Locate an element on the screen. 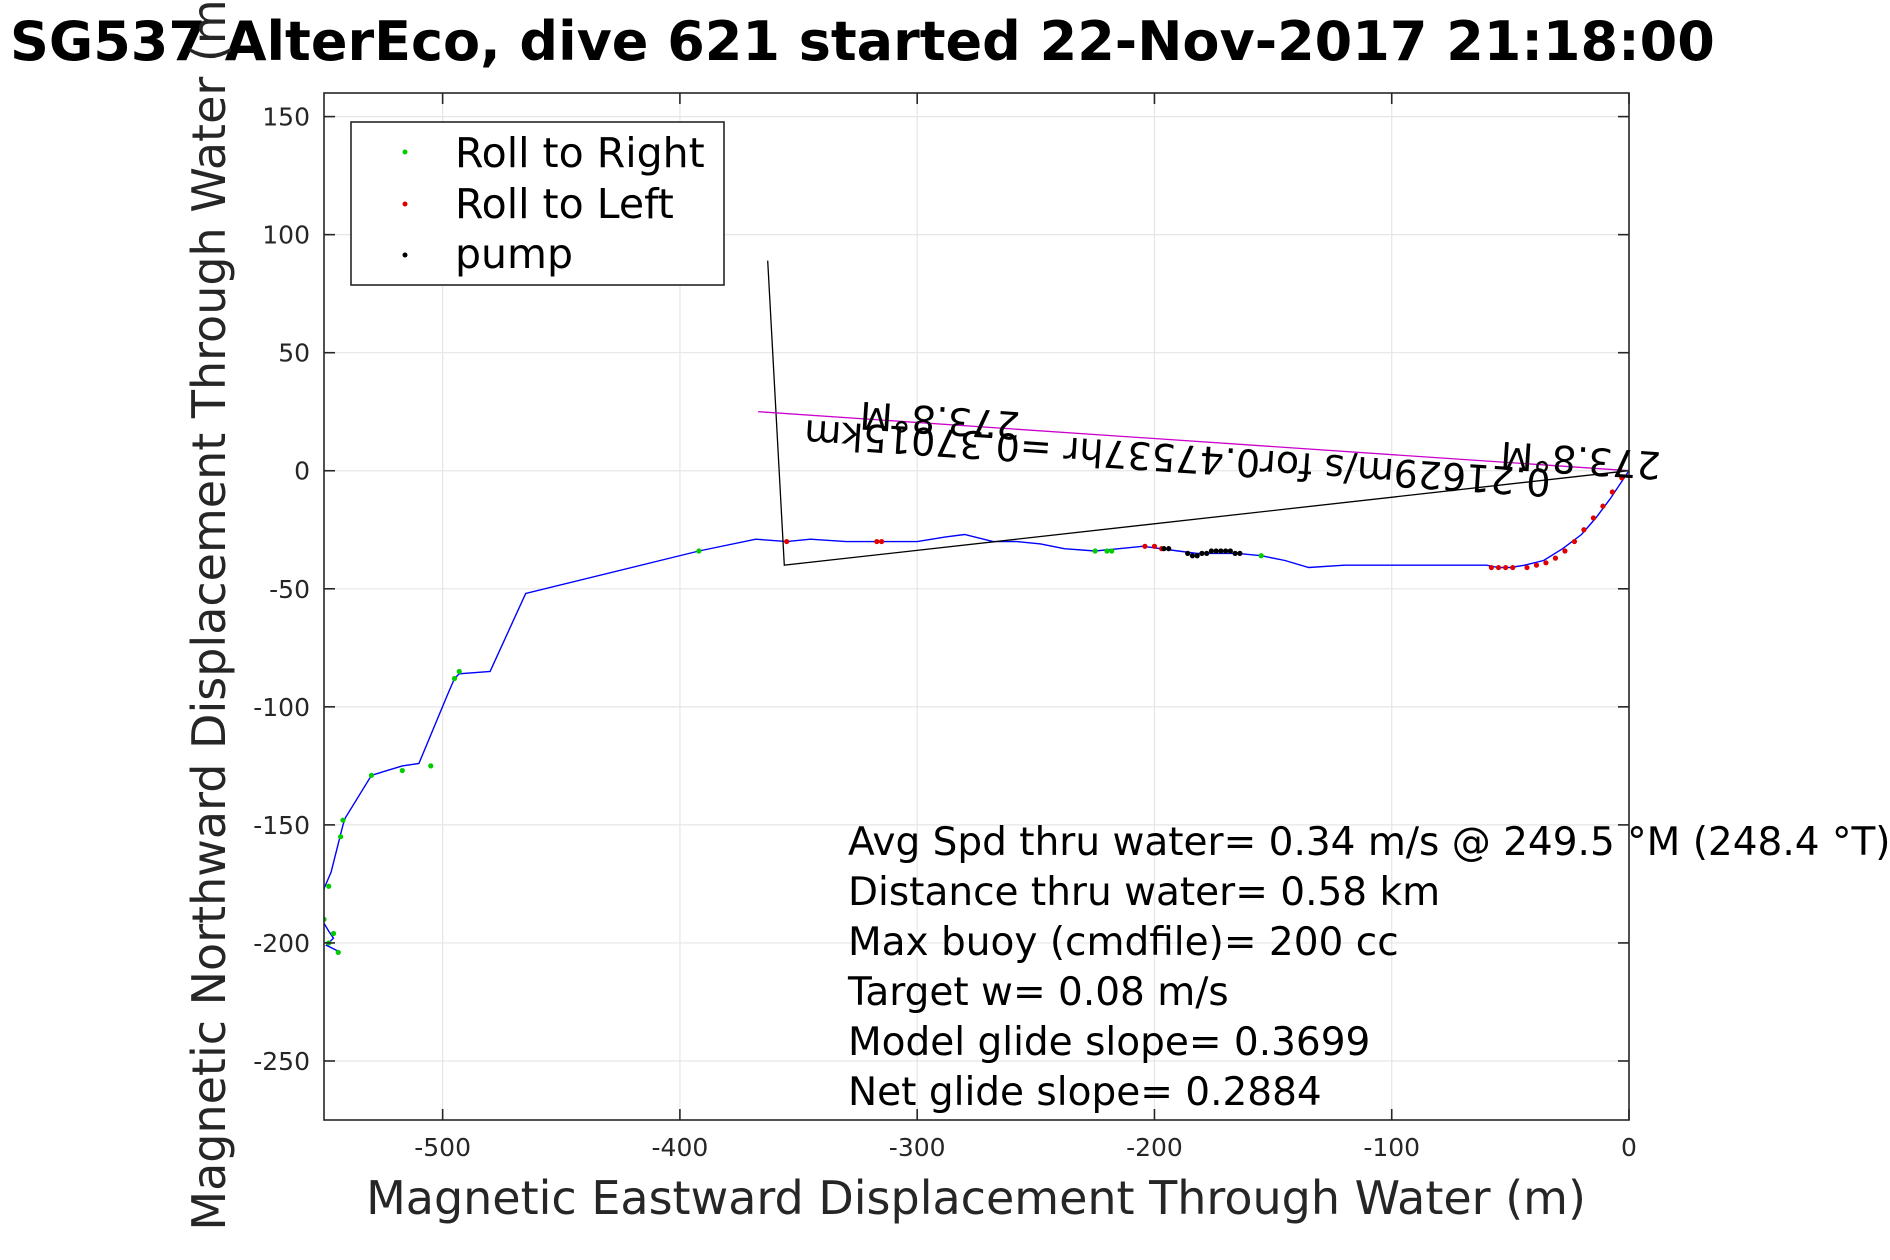 The width and height of the screenshot is (1890, 1260). y-tick-label: 50 is located at coordinates (294, 353).